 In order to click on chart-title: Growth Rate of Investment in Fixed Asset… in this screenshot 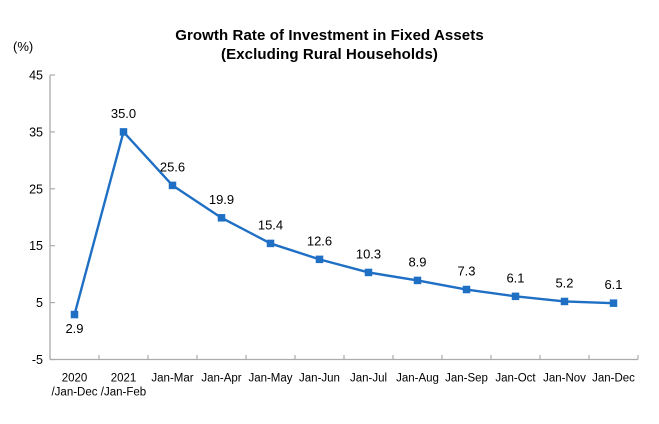, I will do `click(329, 45)`.